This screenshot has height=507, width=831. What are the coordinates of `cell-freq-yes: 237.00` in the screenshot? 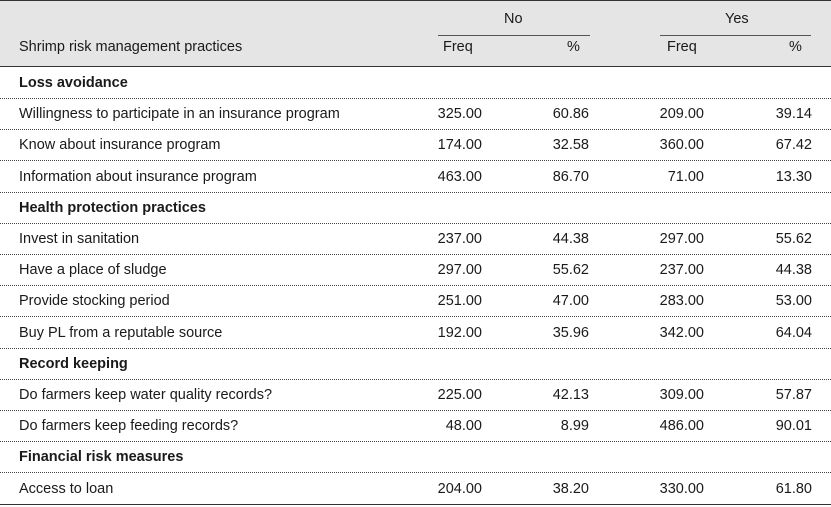 It's located at (681, 270).